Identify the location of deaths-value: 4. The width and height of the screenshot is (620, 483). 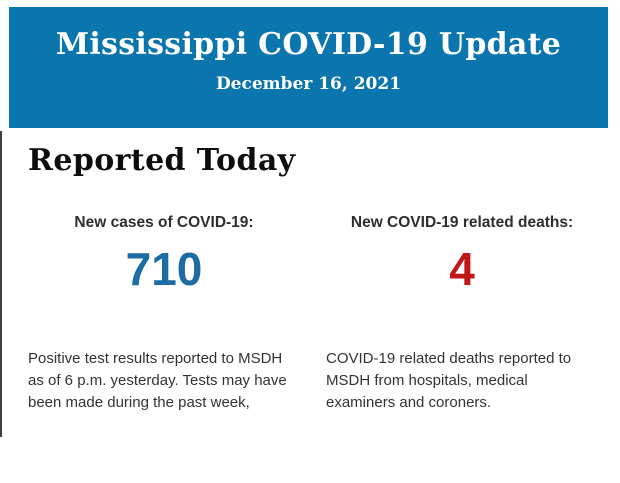
(462, 269).